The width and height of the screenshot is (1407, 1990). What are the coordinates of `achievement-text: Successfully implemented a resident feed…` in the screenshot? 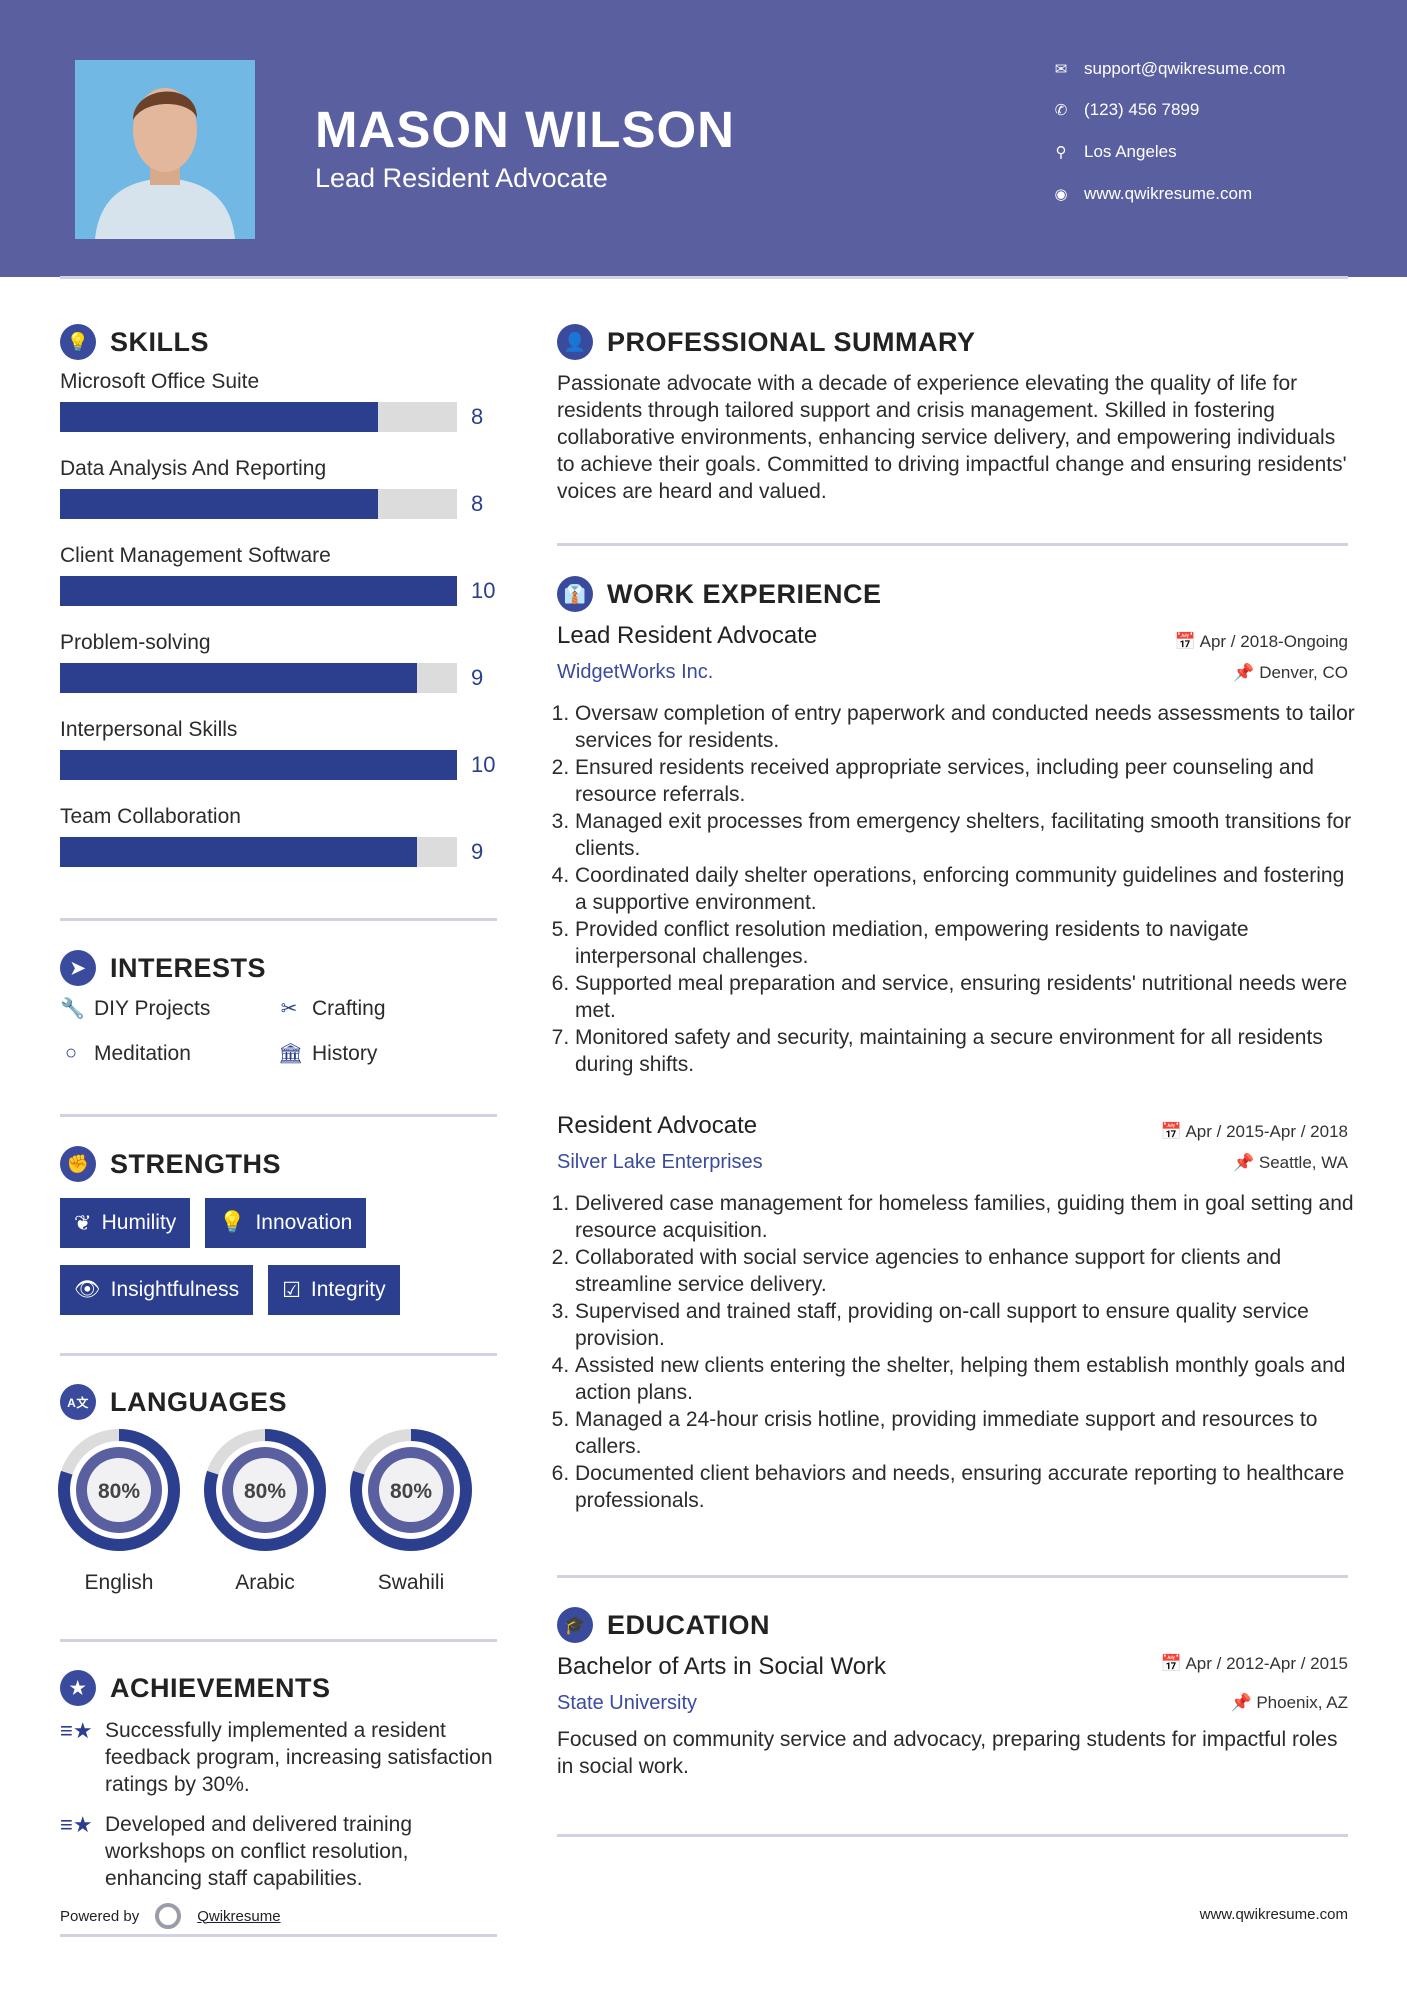 It's located at (299, 1757).